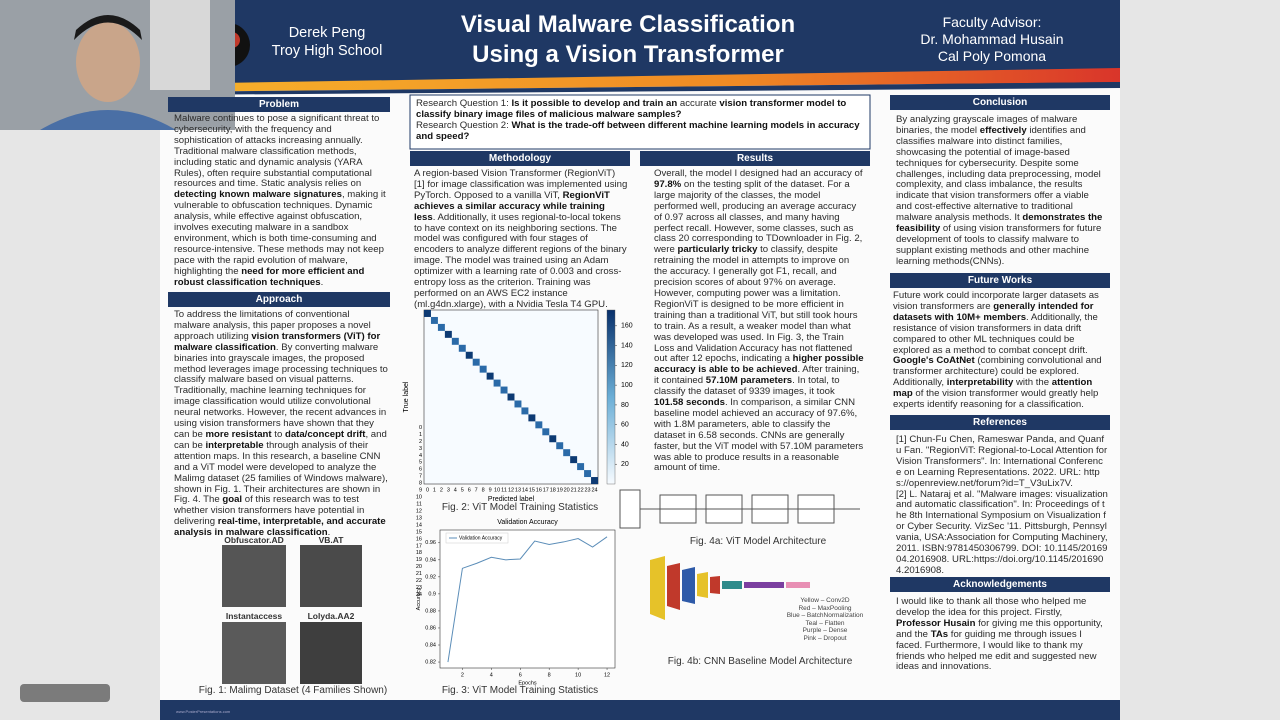 Image resolution: width=1280 pixels, height=720 pixels. What do you see at coordinates (511, 499) in the screenshot?
I see `x-axis-label: Predicted label` at bounding box center [511, 499].